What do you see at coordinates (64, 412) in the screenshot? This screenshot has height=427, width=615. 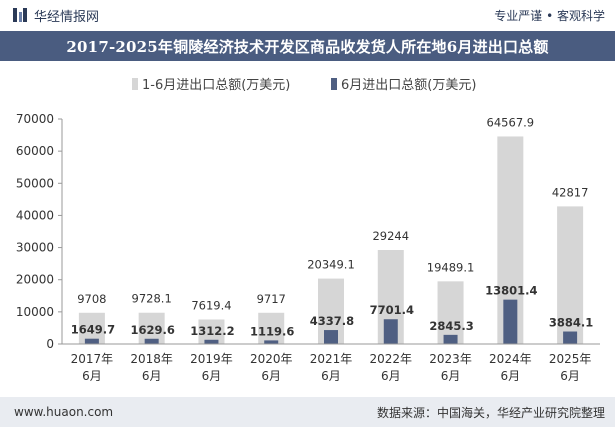 I see `footer-url: www.huaon.com` at bounding box center [64, 412].